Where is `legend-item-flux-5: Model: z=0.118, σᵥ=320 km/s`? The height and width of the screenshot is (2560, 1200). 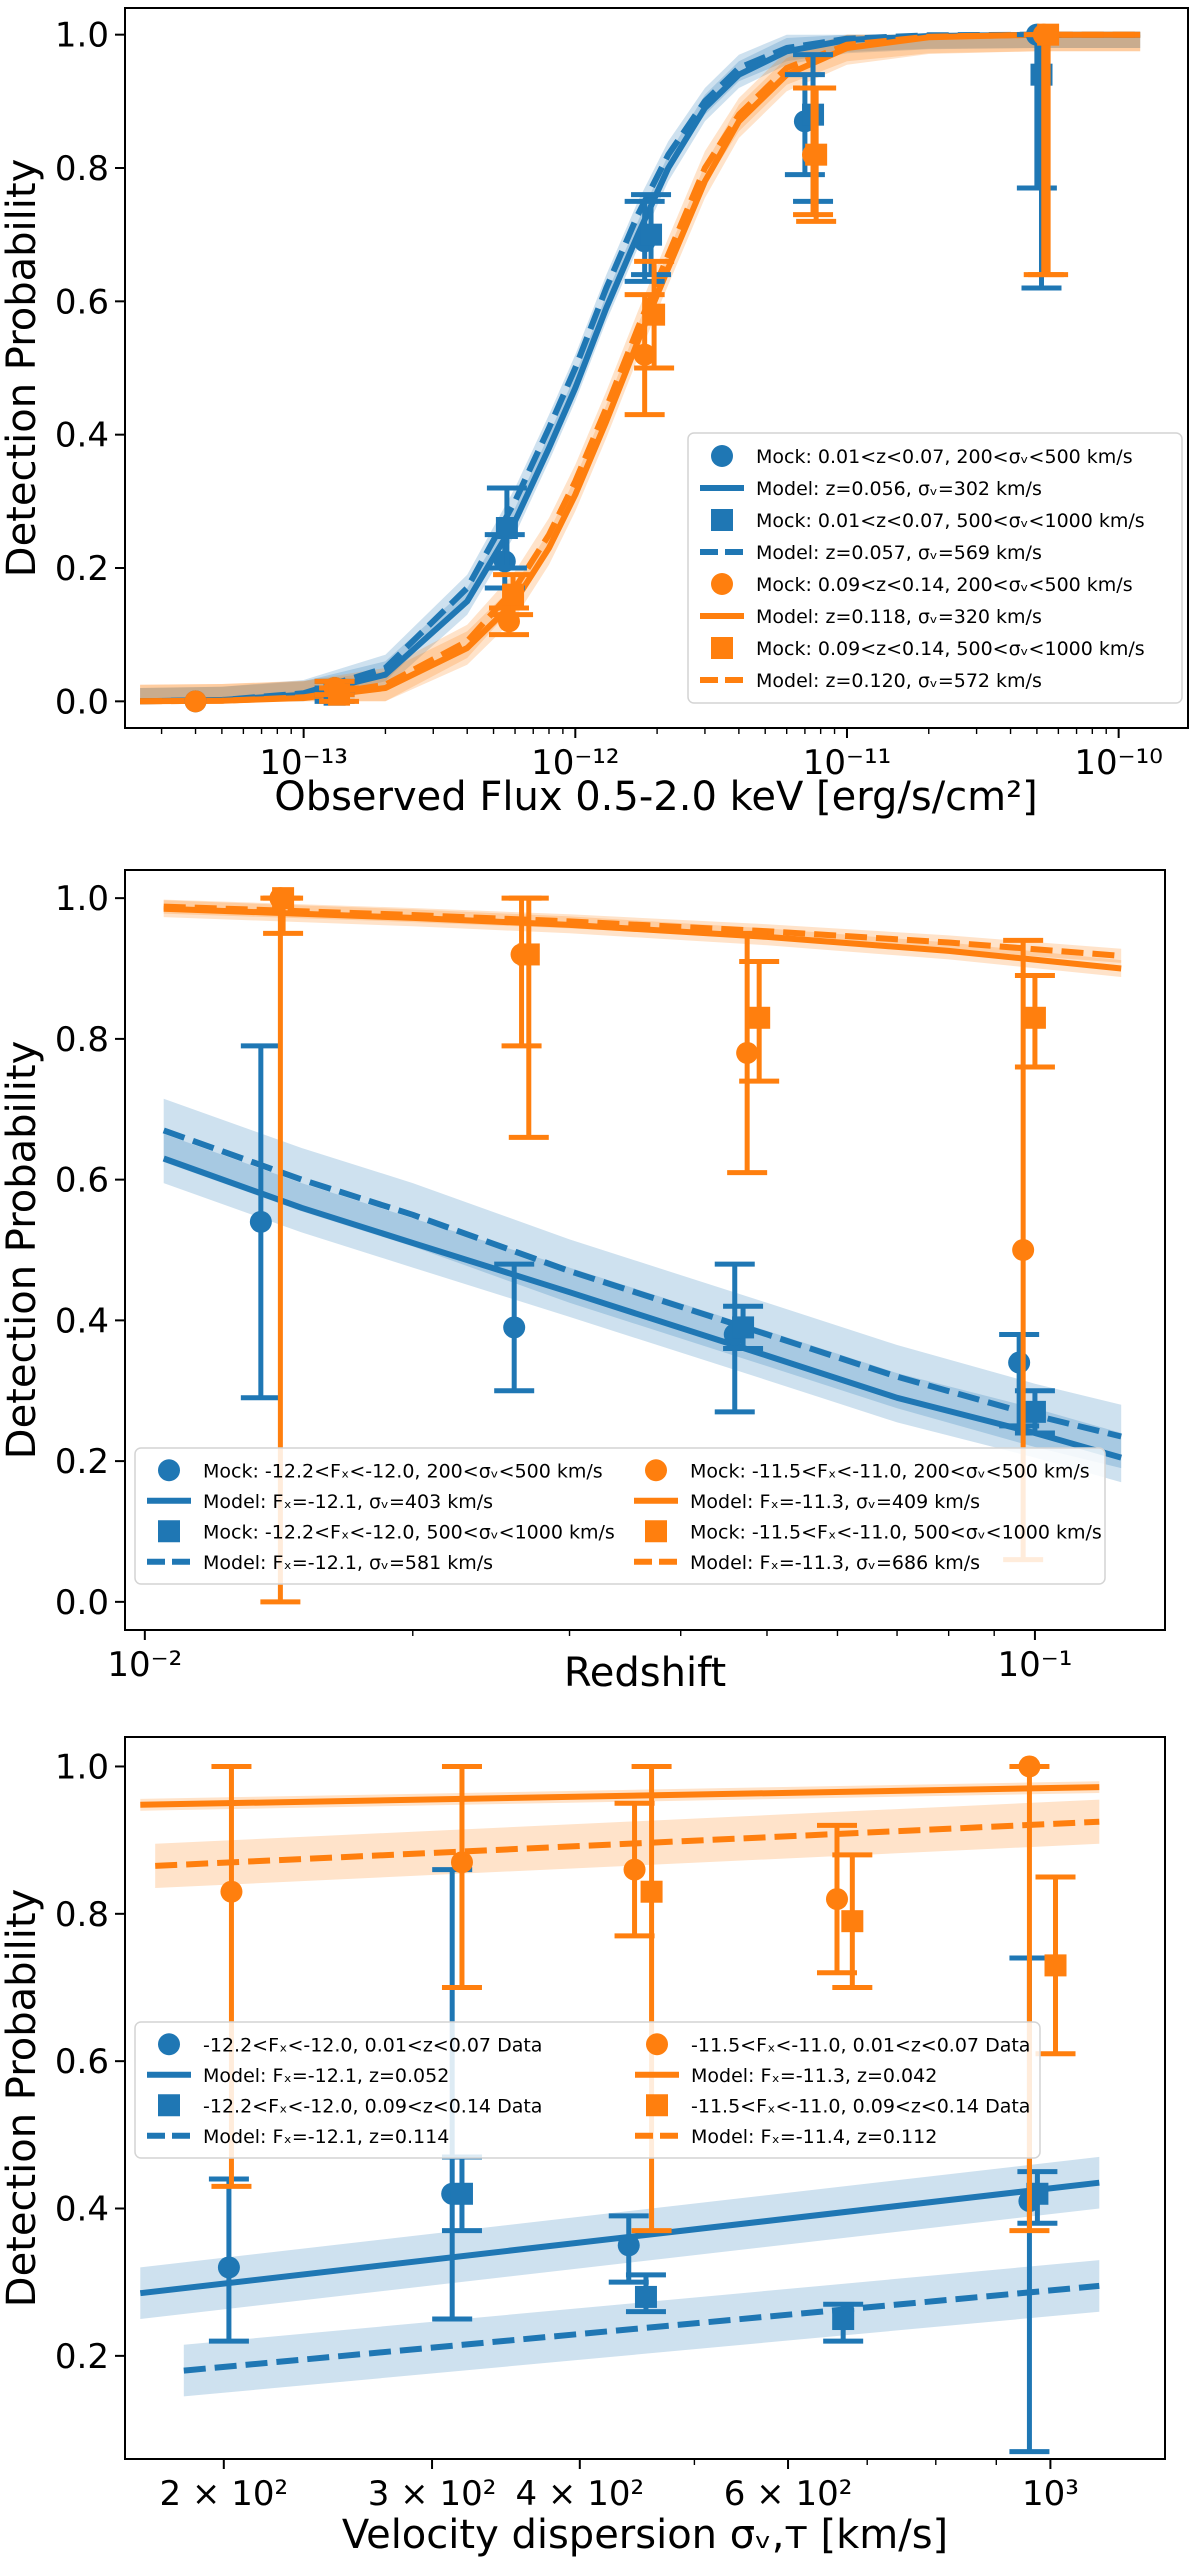 legend-item-flux-5: Model: z=0.118, σᵥ=320 km/s is located at coordinates (871, 617).